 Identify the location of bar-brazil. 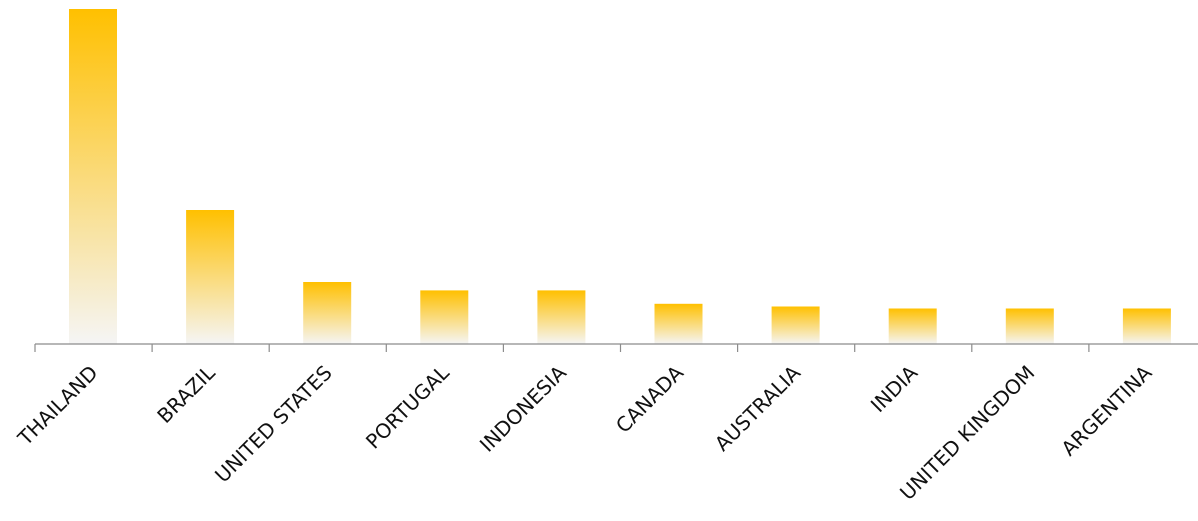
(210, 277).